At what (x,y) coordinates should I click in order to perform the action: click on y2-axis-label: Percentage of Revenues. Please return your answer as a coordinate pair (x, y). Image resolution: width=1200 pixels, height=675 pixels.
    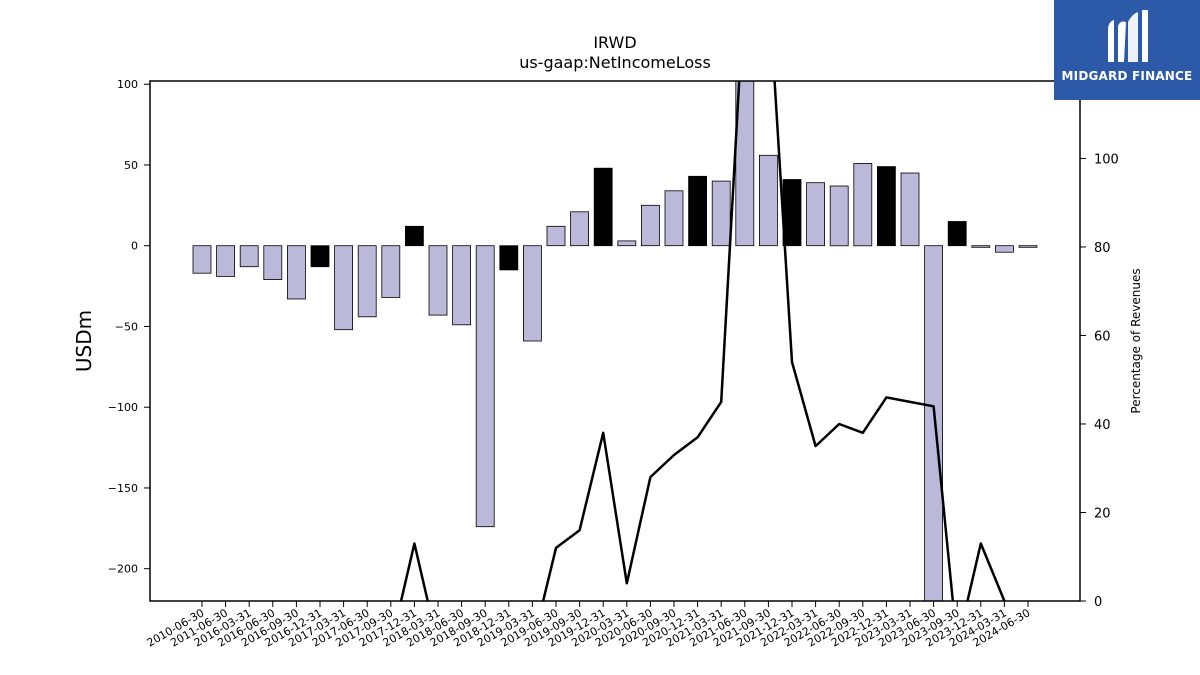
    Looking at the image, I should click on (1136, 340).